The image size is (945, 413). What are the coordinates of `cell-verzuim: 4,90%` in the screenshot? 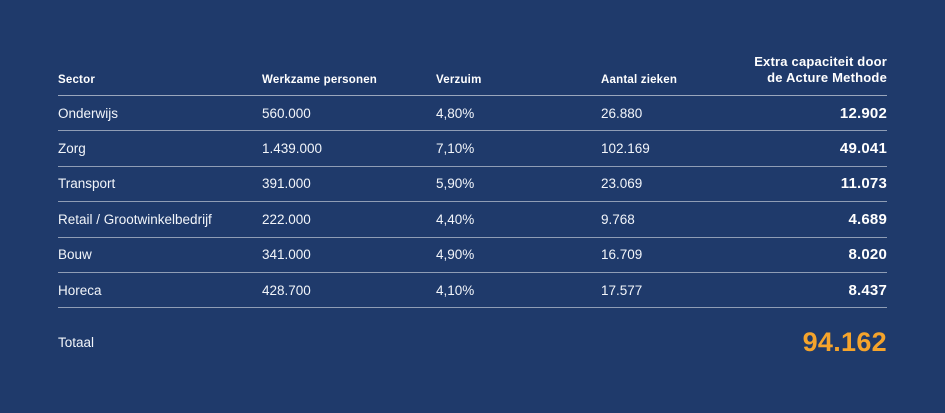 It's located at (455, 255).